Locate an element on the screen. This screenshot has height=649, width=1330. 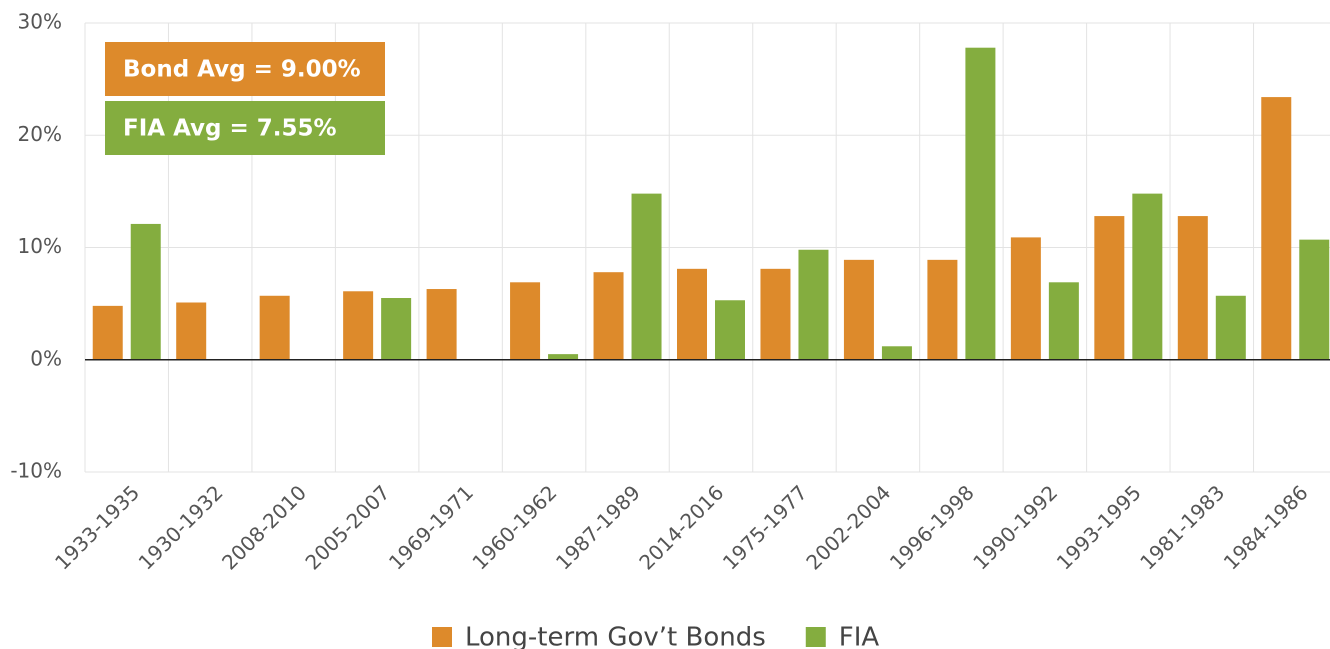
x-tick-label: 1960-1962 is located at coordinates (514, 527).